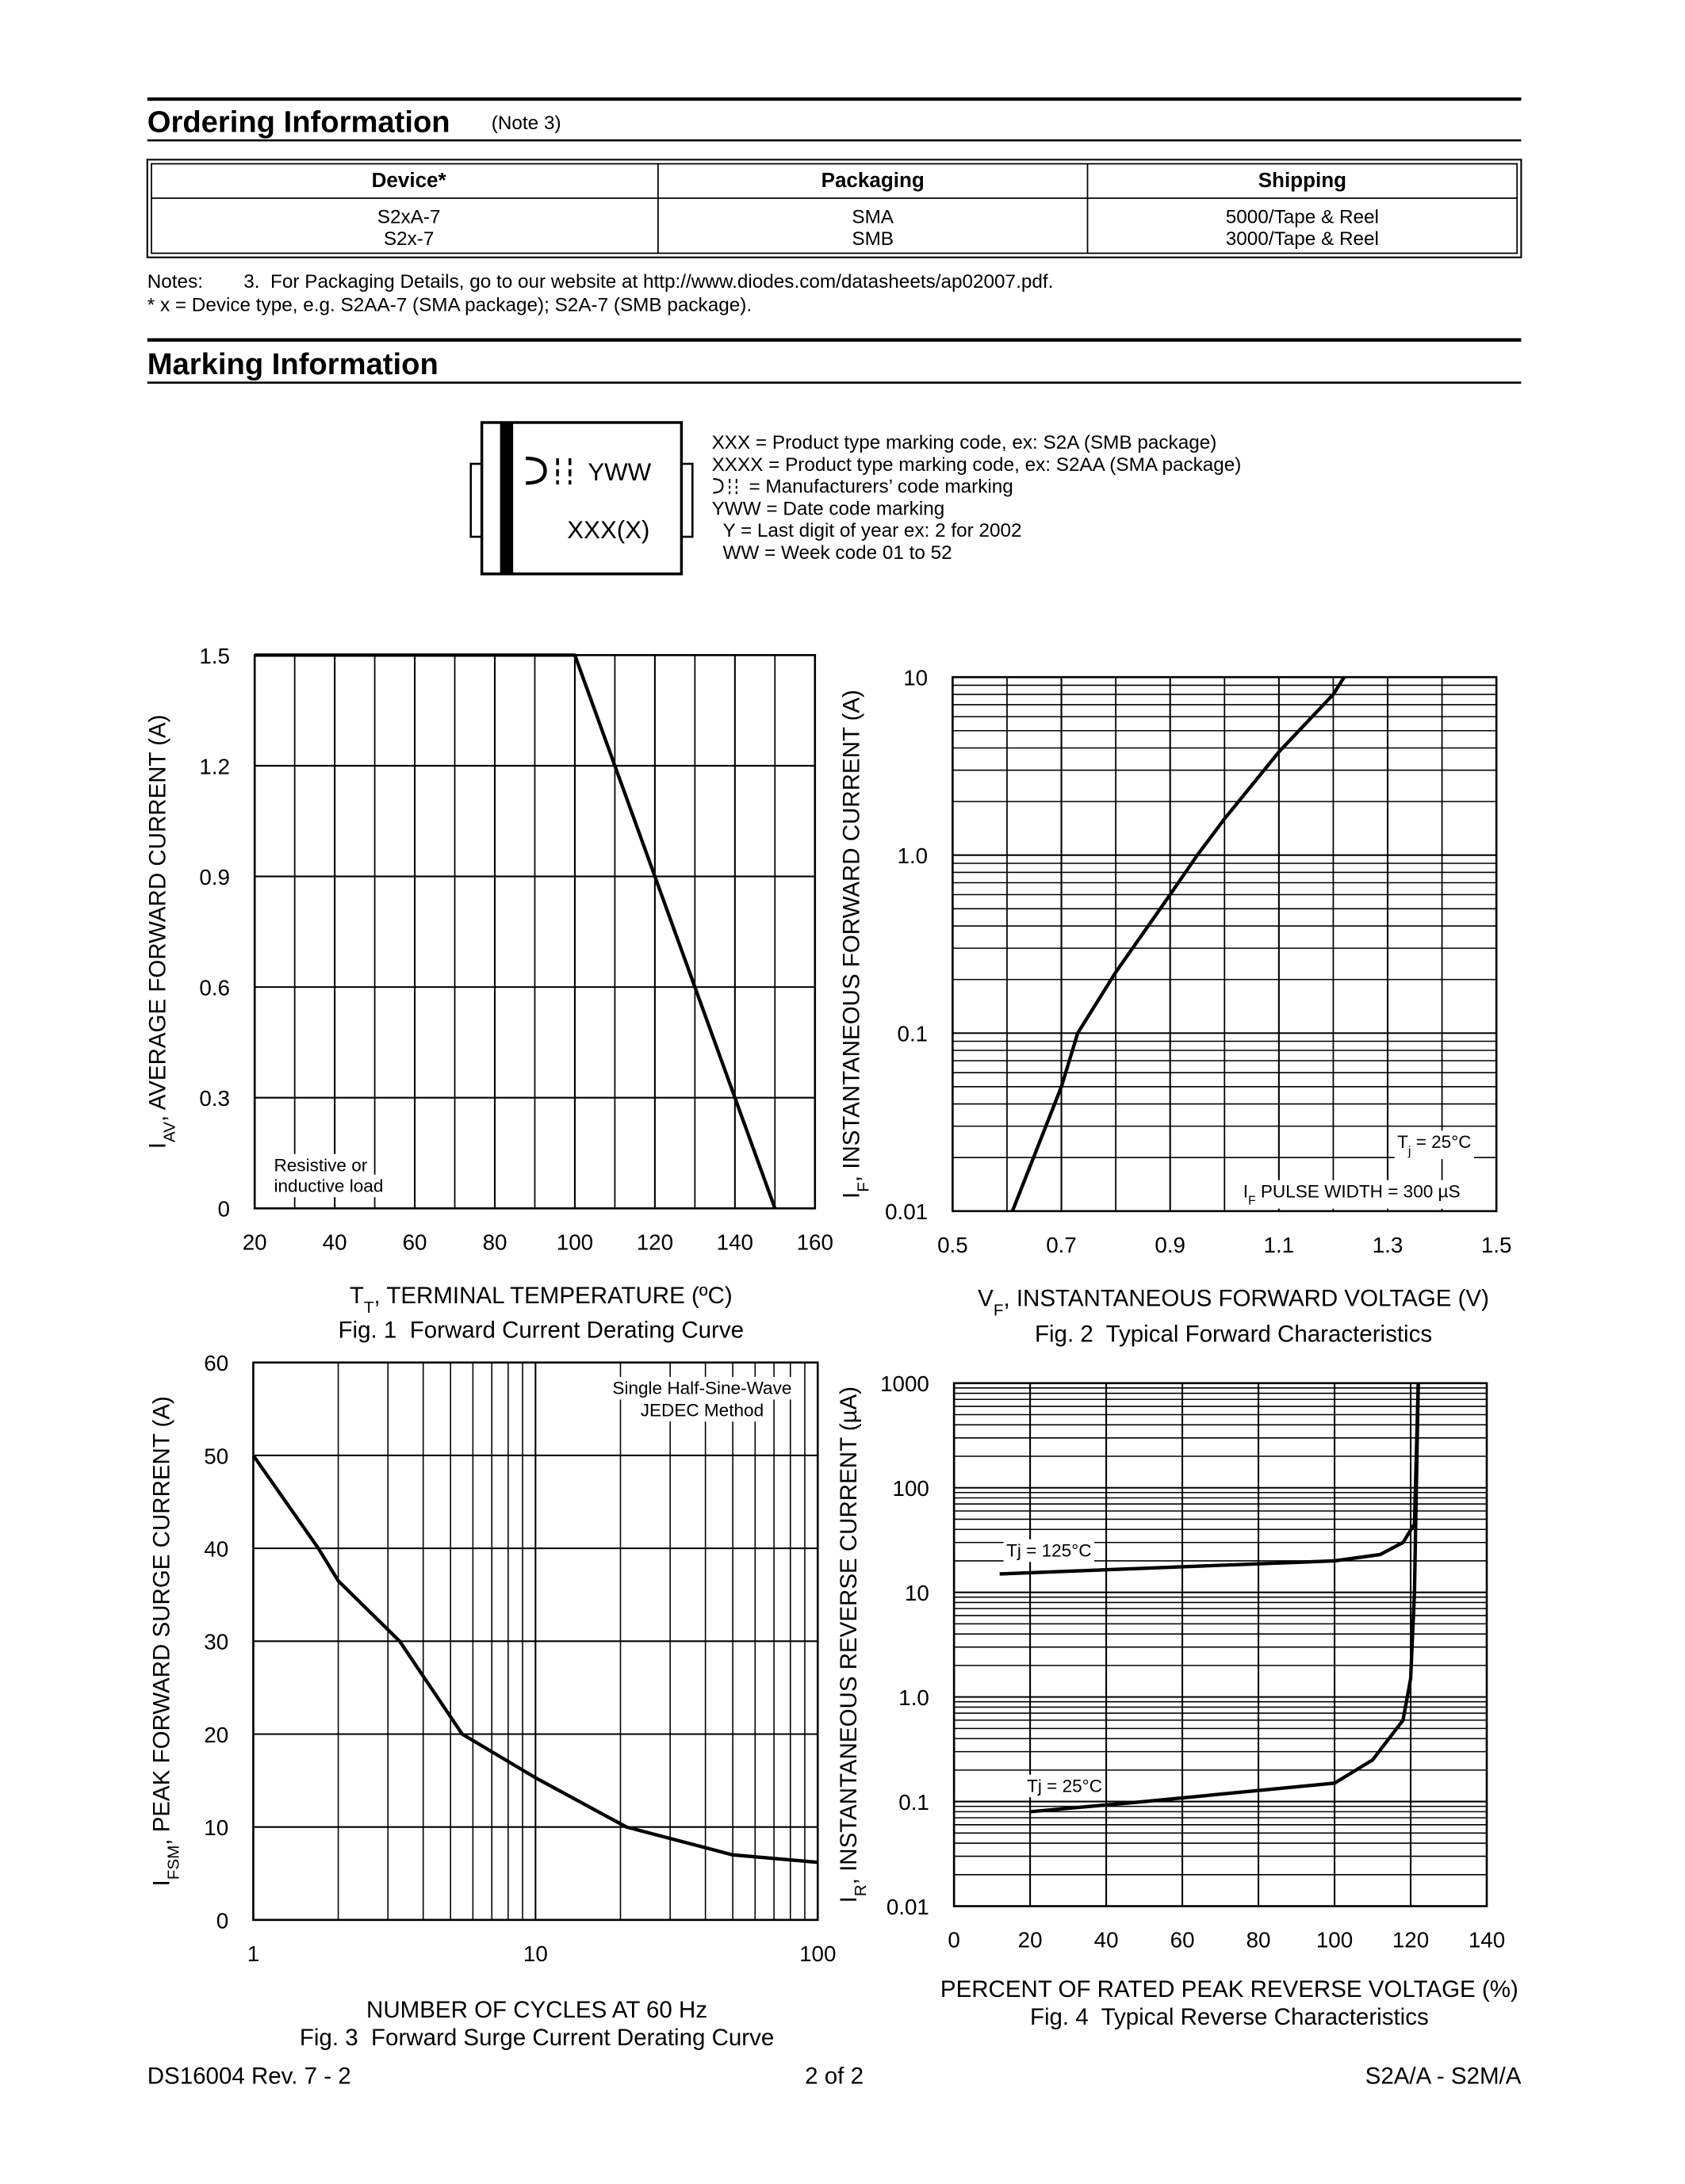 The width and height of the screenshot is (1685, 2184). Describe the element at coordinates (1229, 2017) in the screenshot. I see `figure-caption: Fig. 4 Typical Reverse Characteristics` at that location.